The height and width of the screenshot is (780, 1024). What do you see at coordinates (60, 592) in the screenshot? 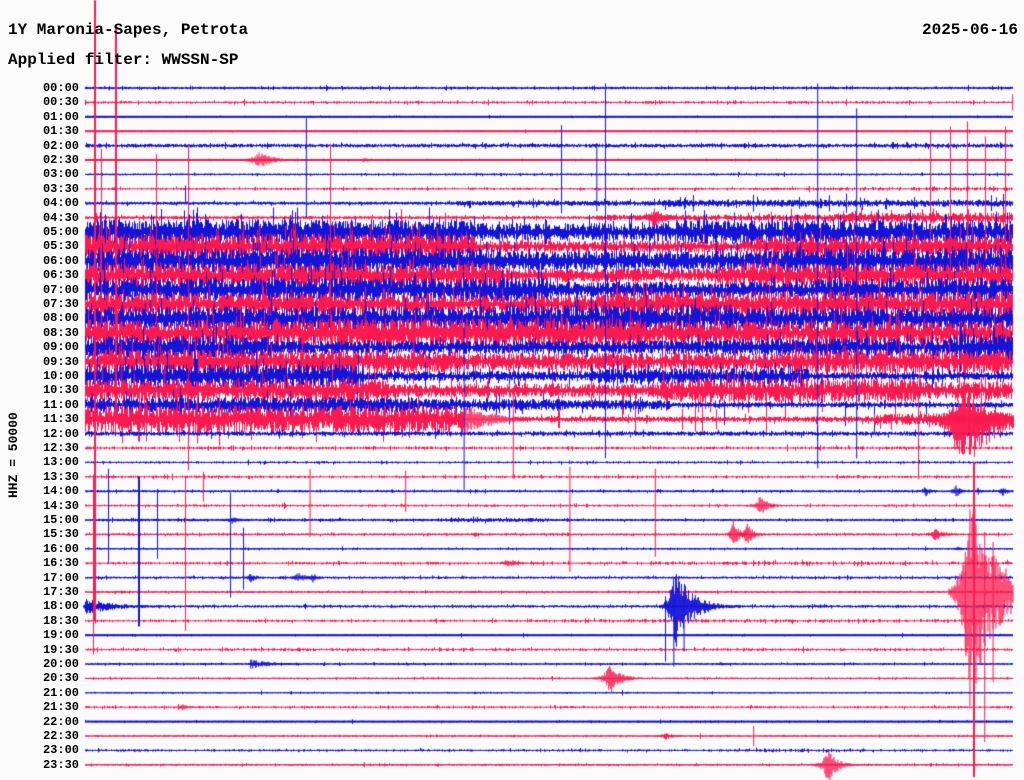
I see `time-label: 17:30` at bounding box center [60, 592].